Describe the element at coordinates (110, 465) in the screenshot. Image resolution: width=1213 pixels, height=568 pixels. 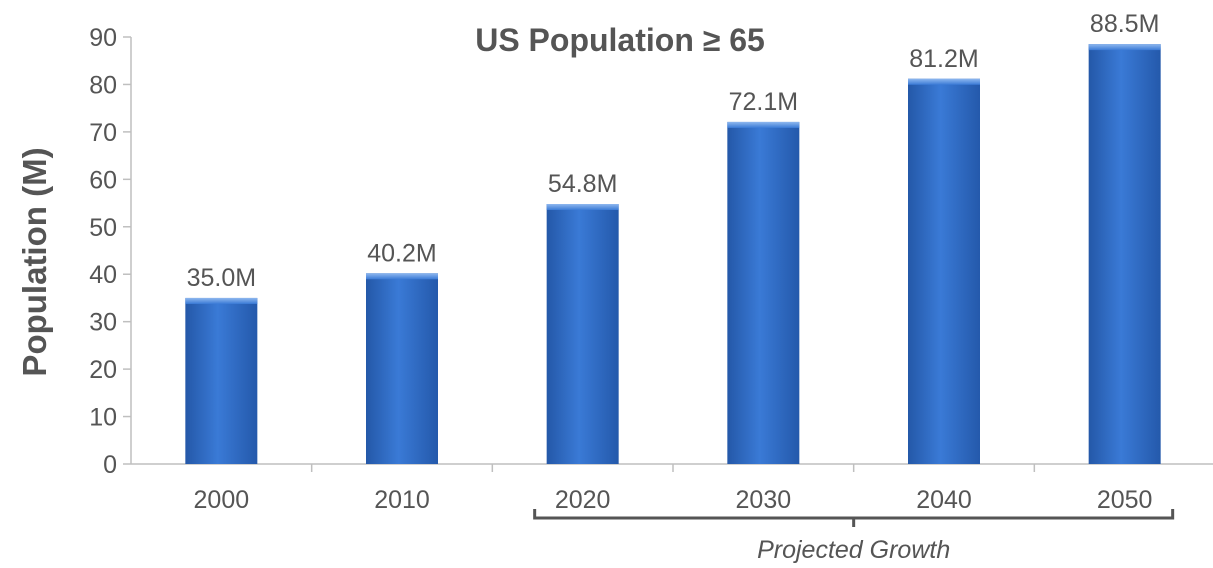
I see `y-tick-label: 0` at that location.